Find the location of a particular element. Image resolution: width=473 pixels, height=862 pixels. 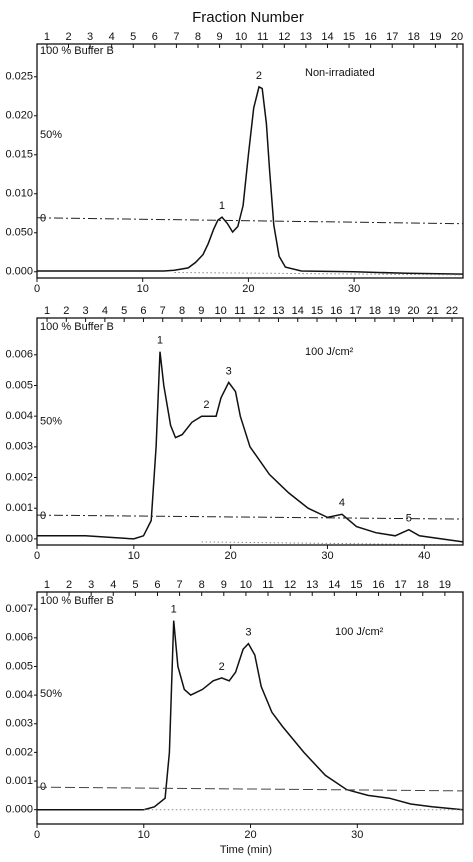

x2-tick-label: 2 is located at coordinates (69, 585).